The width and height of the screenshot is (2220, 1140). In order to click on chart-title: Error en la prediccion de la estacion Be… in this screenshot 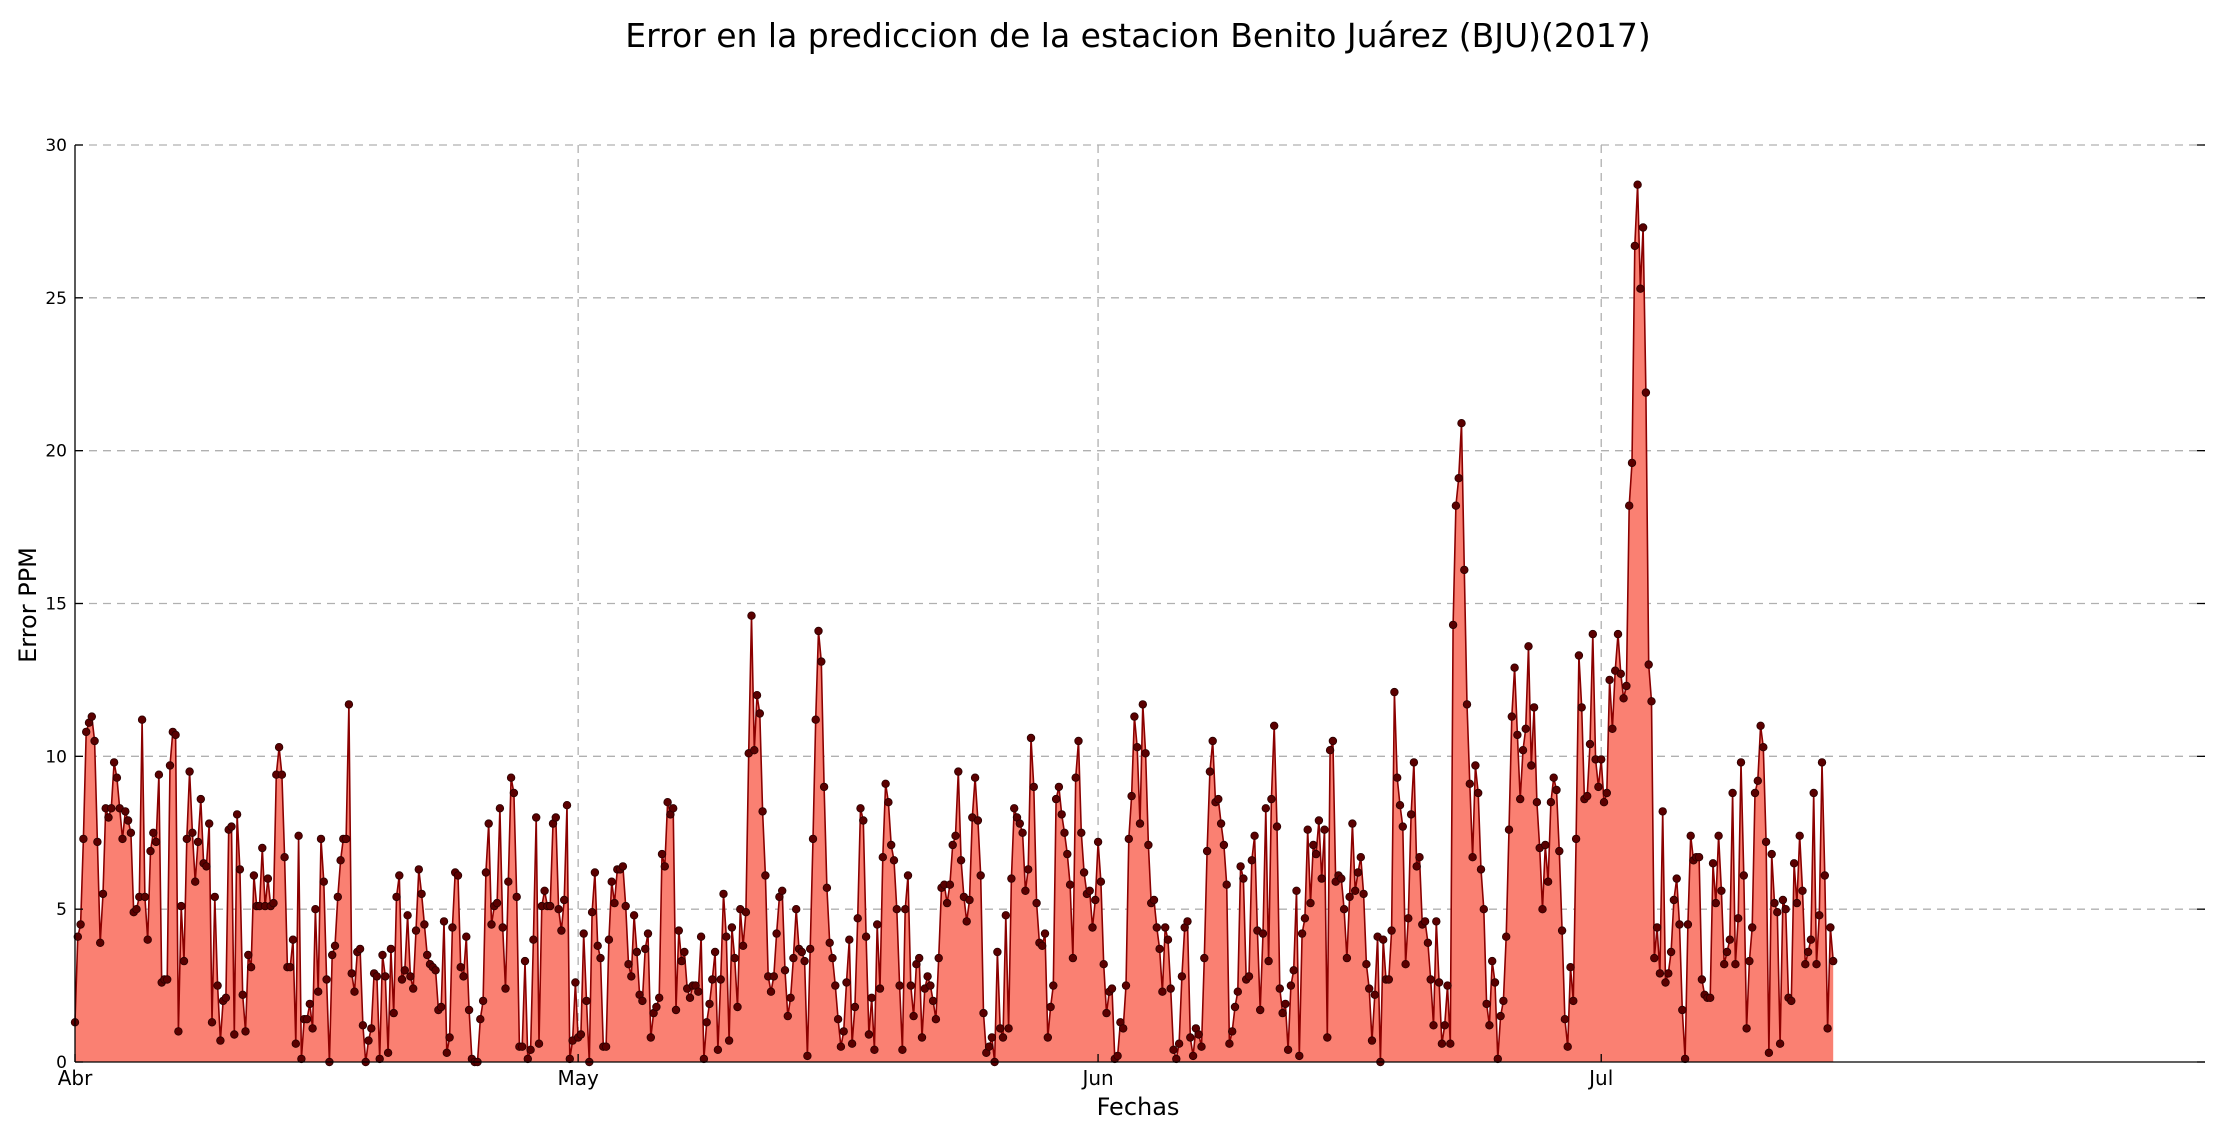, I will do `click(1137, 35)`.